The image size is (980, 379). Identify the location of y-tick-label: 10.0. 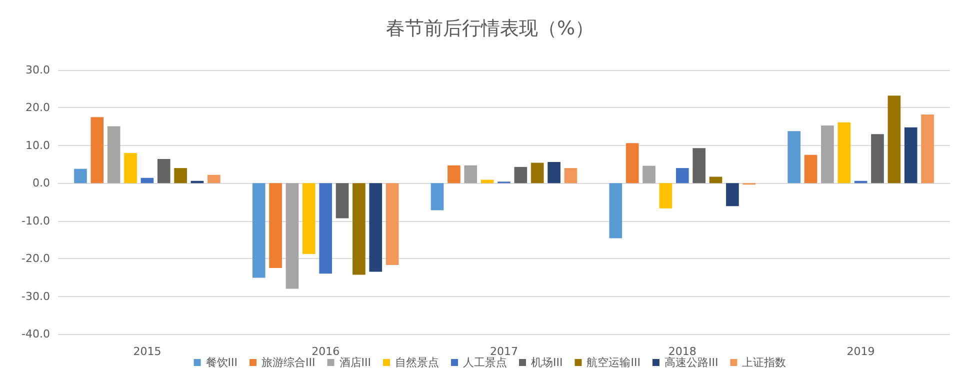
(38, 145).